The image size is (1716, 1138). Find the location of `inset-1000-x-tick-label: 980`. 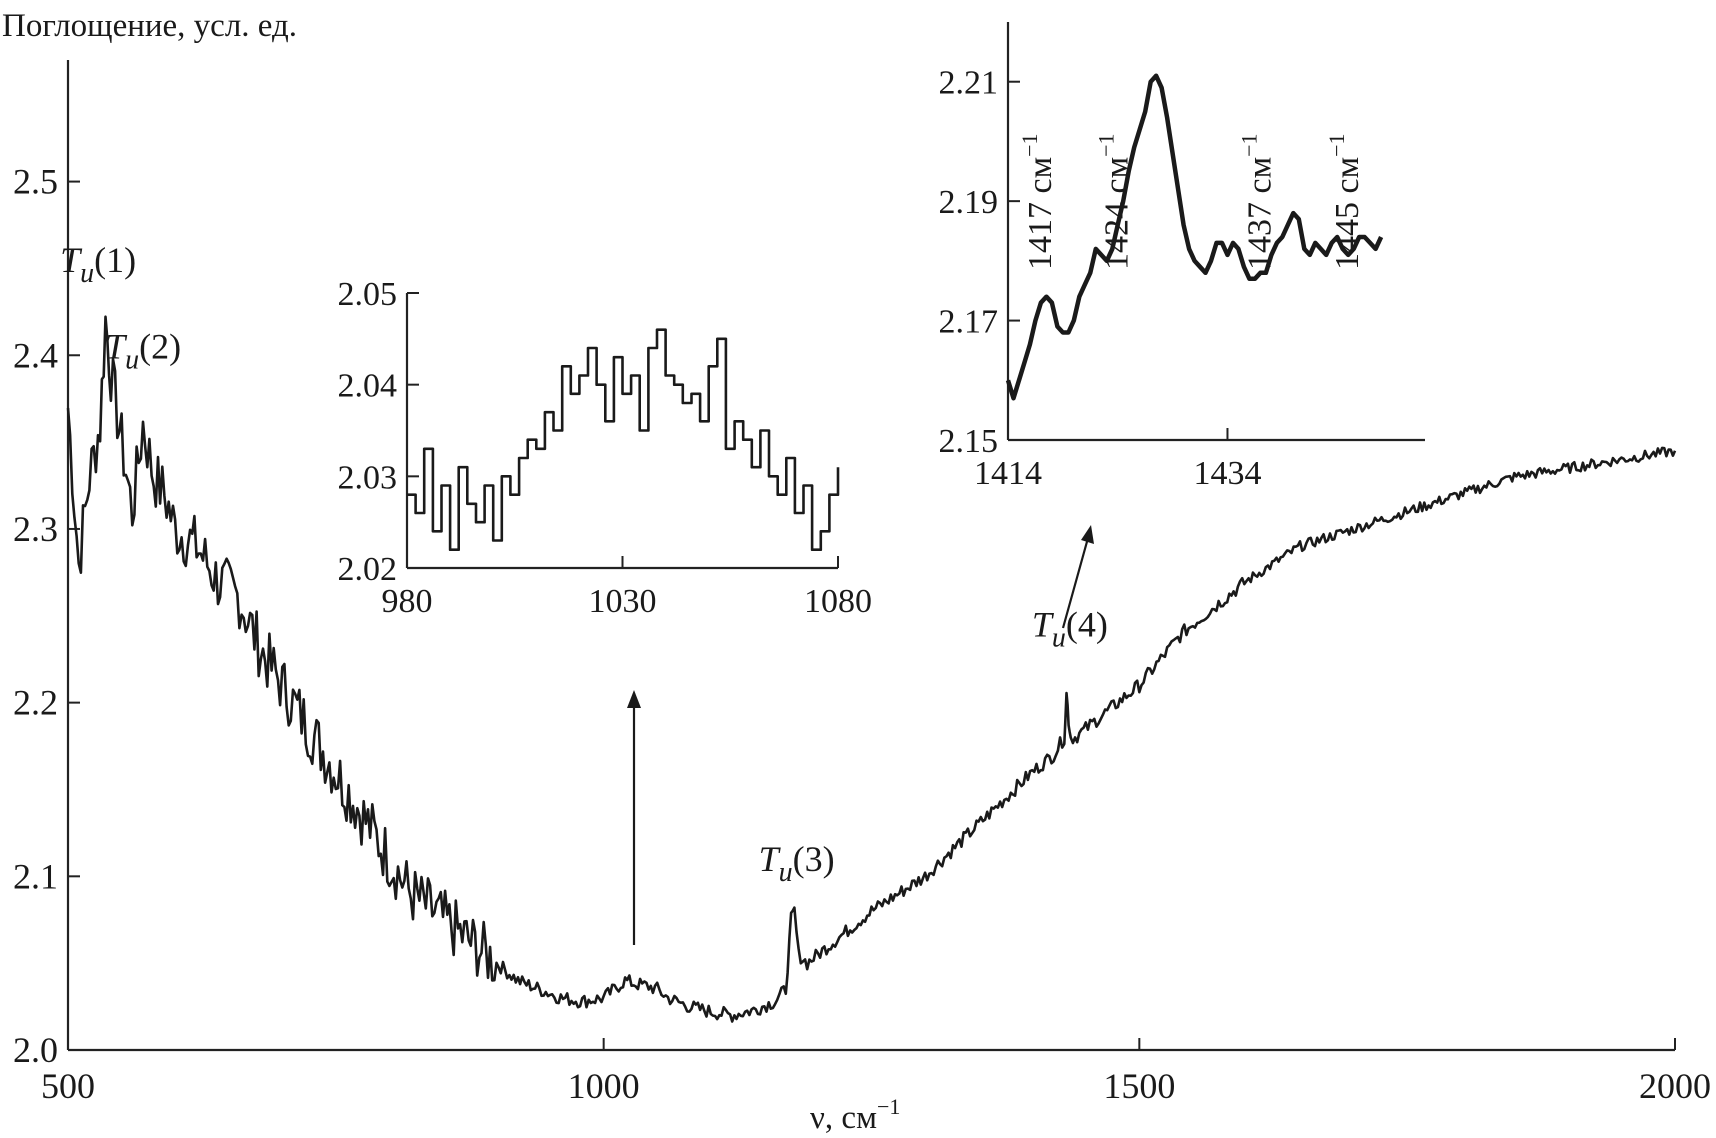

inset-1000-x-tick-label: 980 is located at coordinates (407, 601).